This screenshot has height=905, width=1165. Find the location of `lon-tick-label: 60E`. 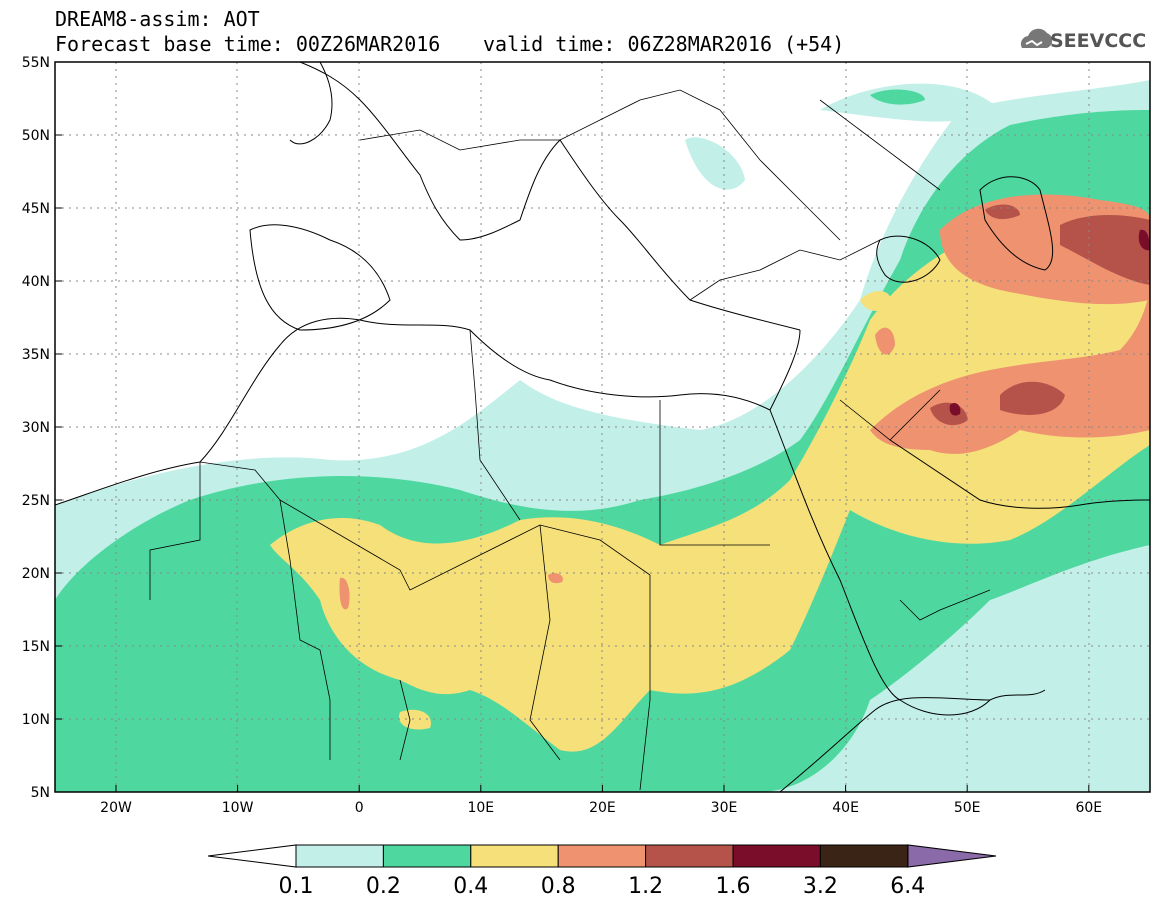

lon-tick-label: 60E is located at coordinates (1088, 808).